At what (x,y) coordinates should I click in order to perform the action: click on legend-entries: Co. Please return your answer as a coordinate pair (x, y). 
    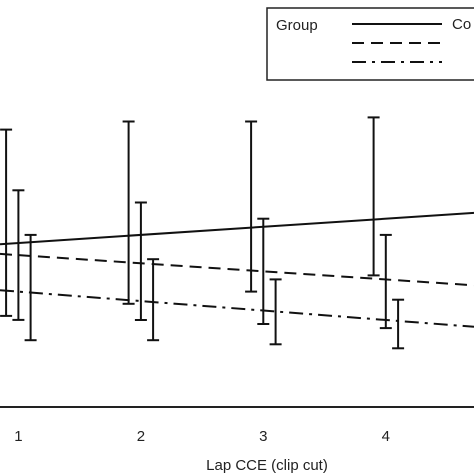
    Looking at the image, I should click on (411, 39).